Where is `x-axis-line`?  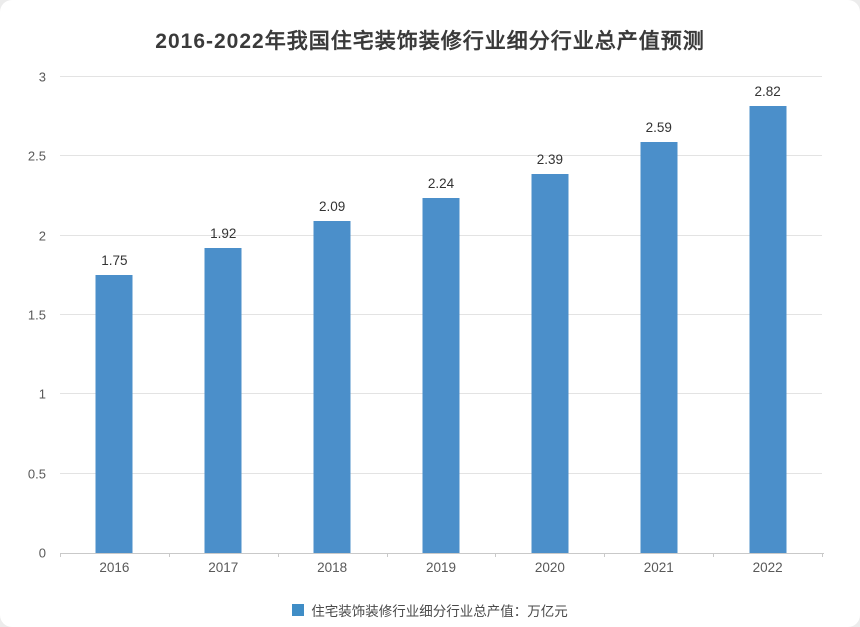
x-axis-line is located at coordinates (442, 553).